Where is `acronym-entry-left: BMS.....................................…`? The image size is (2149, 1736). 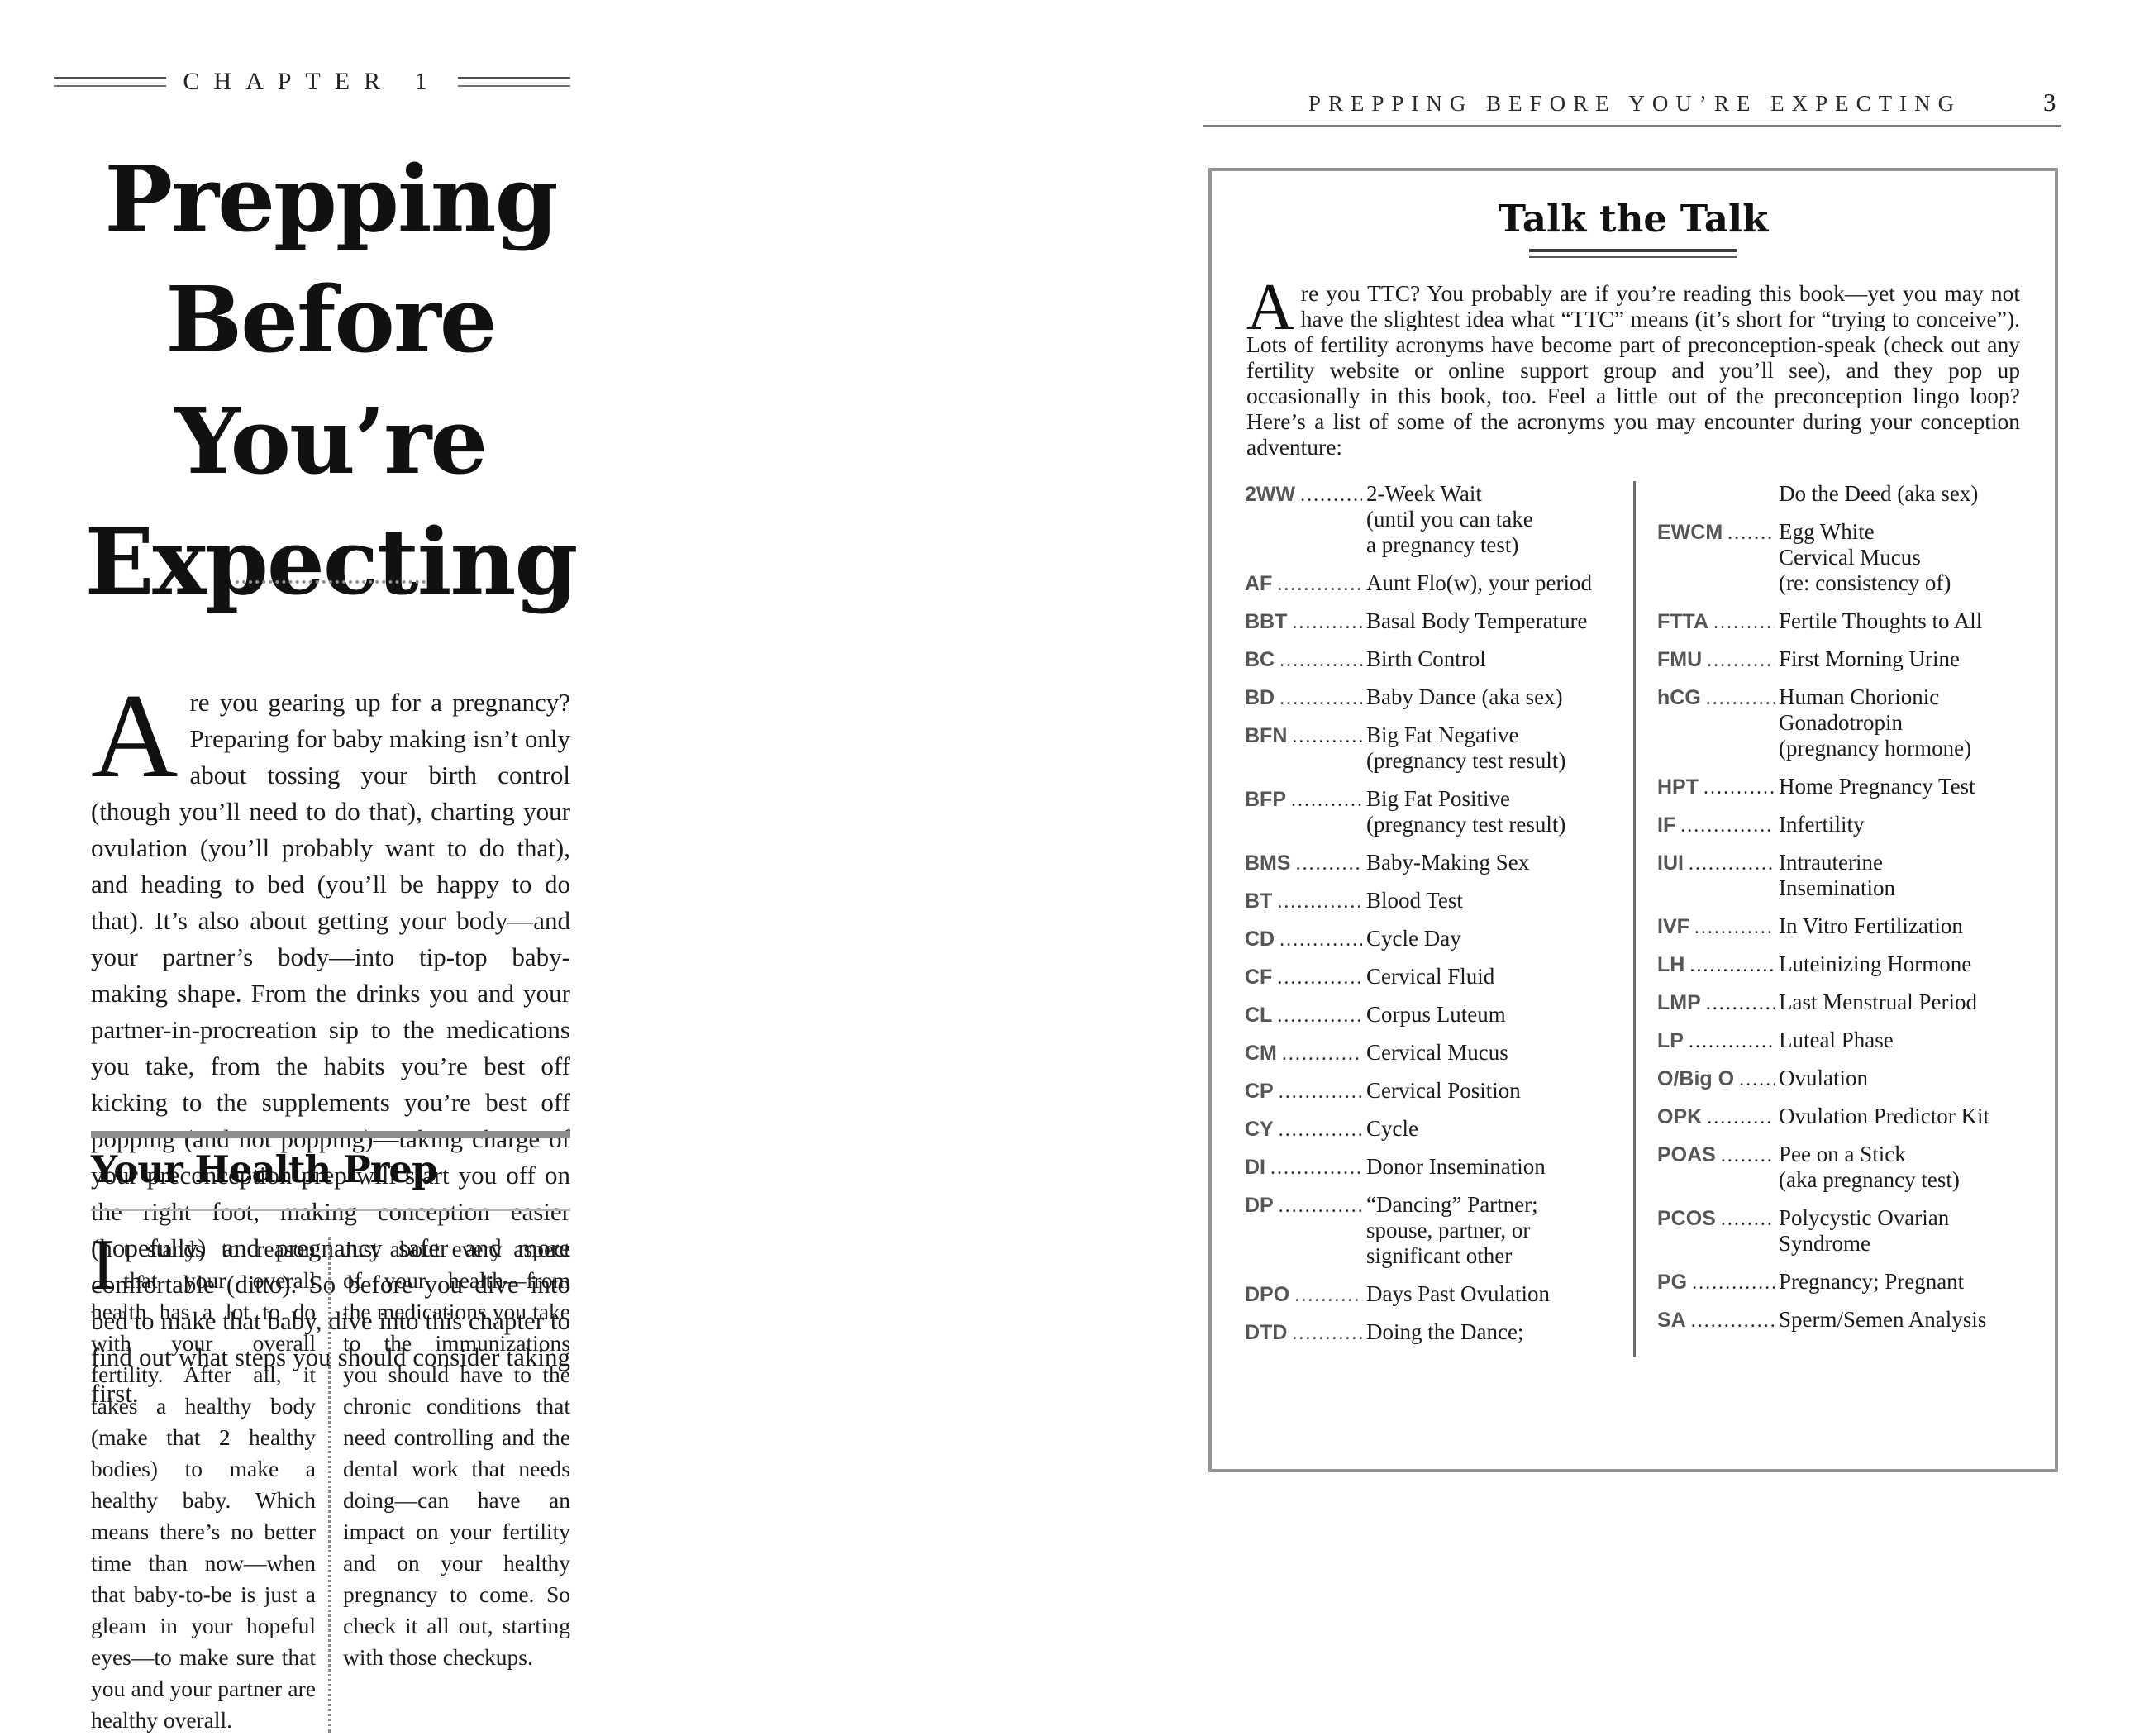
acronym-entry-left: BMS.....................................… is located at coordinates (1305, 863).